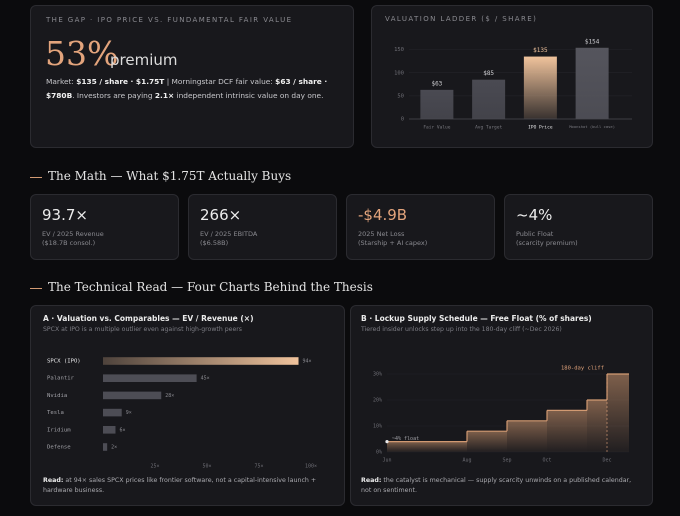 The width and height of the screenshot is (680, 516). Describe the element at coordinates (82, 53) in the screenshot. I see `headline: 53%` at that location.